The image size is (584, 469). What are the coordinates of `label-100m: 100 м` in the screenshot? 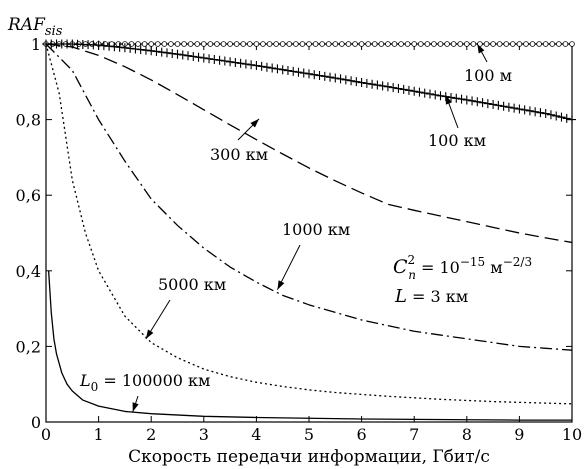 It's located at (488, 75).